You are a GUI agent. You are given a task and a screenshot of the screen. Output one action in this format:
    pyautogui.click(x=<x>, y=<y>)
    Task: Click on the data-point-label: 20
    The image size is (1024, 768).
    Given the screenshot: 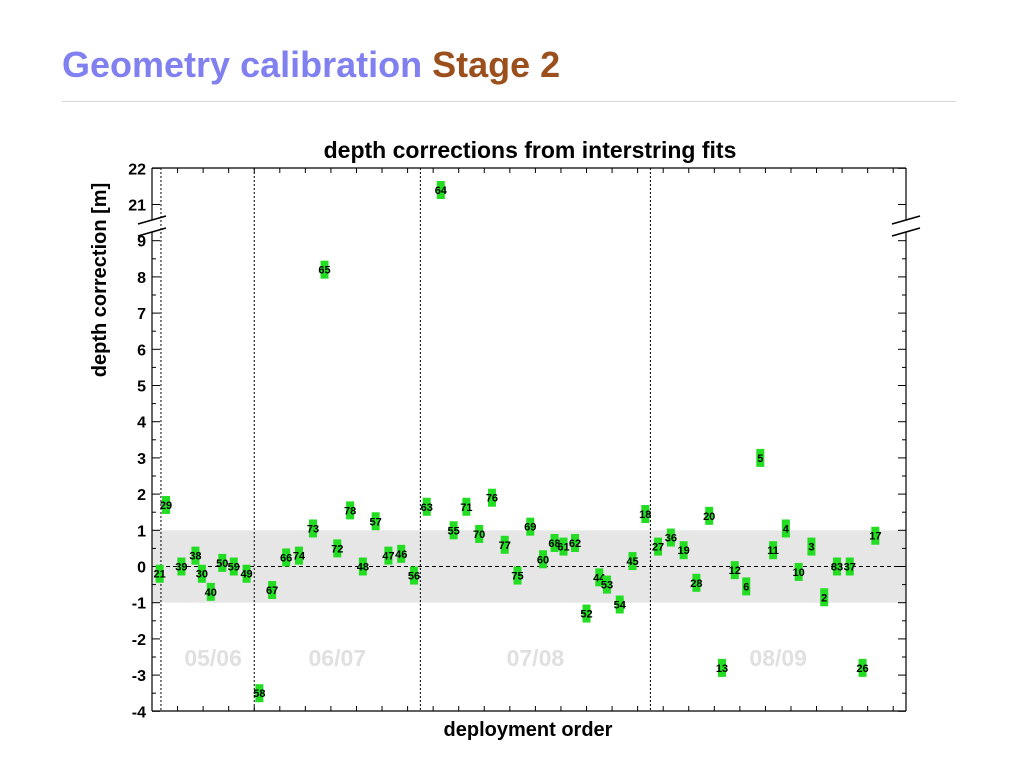 What is the action you would take?
    pyautogui.click(x=709, y=517)
    